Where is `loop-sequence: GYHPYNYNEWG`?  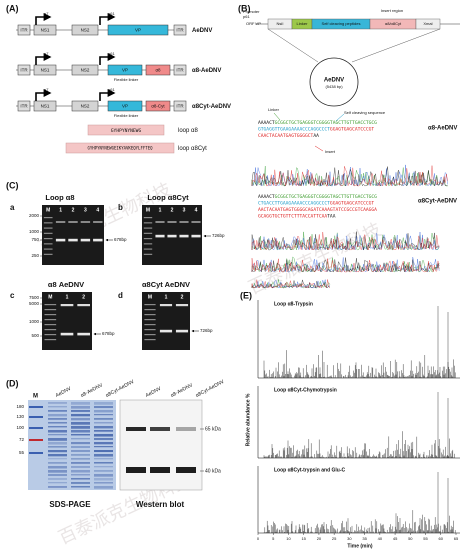 loop-sequence: GYHPYNYNEWG is located at coordinates (126, 131).